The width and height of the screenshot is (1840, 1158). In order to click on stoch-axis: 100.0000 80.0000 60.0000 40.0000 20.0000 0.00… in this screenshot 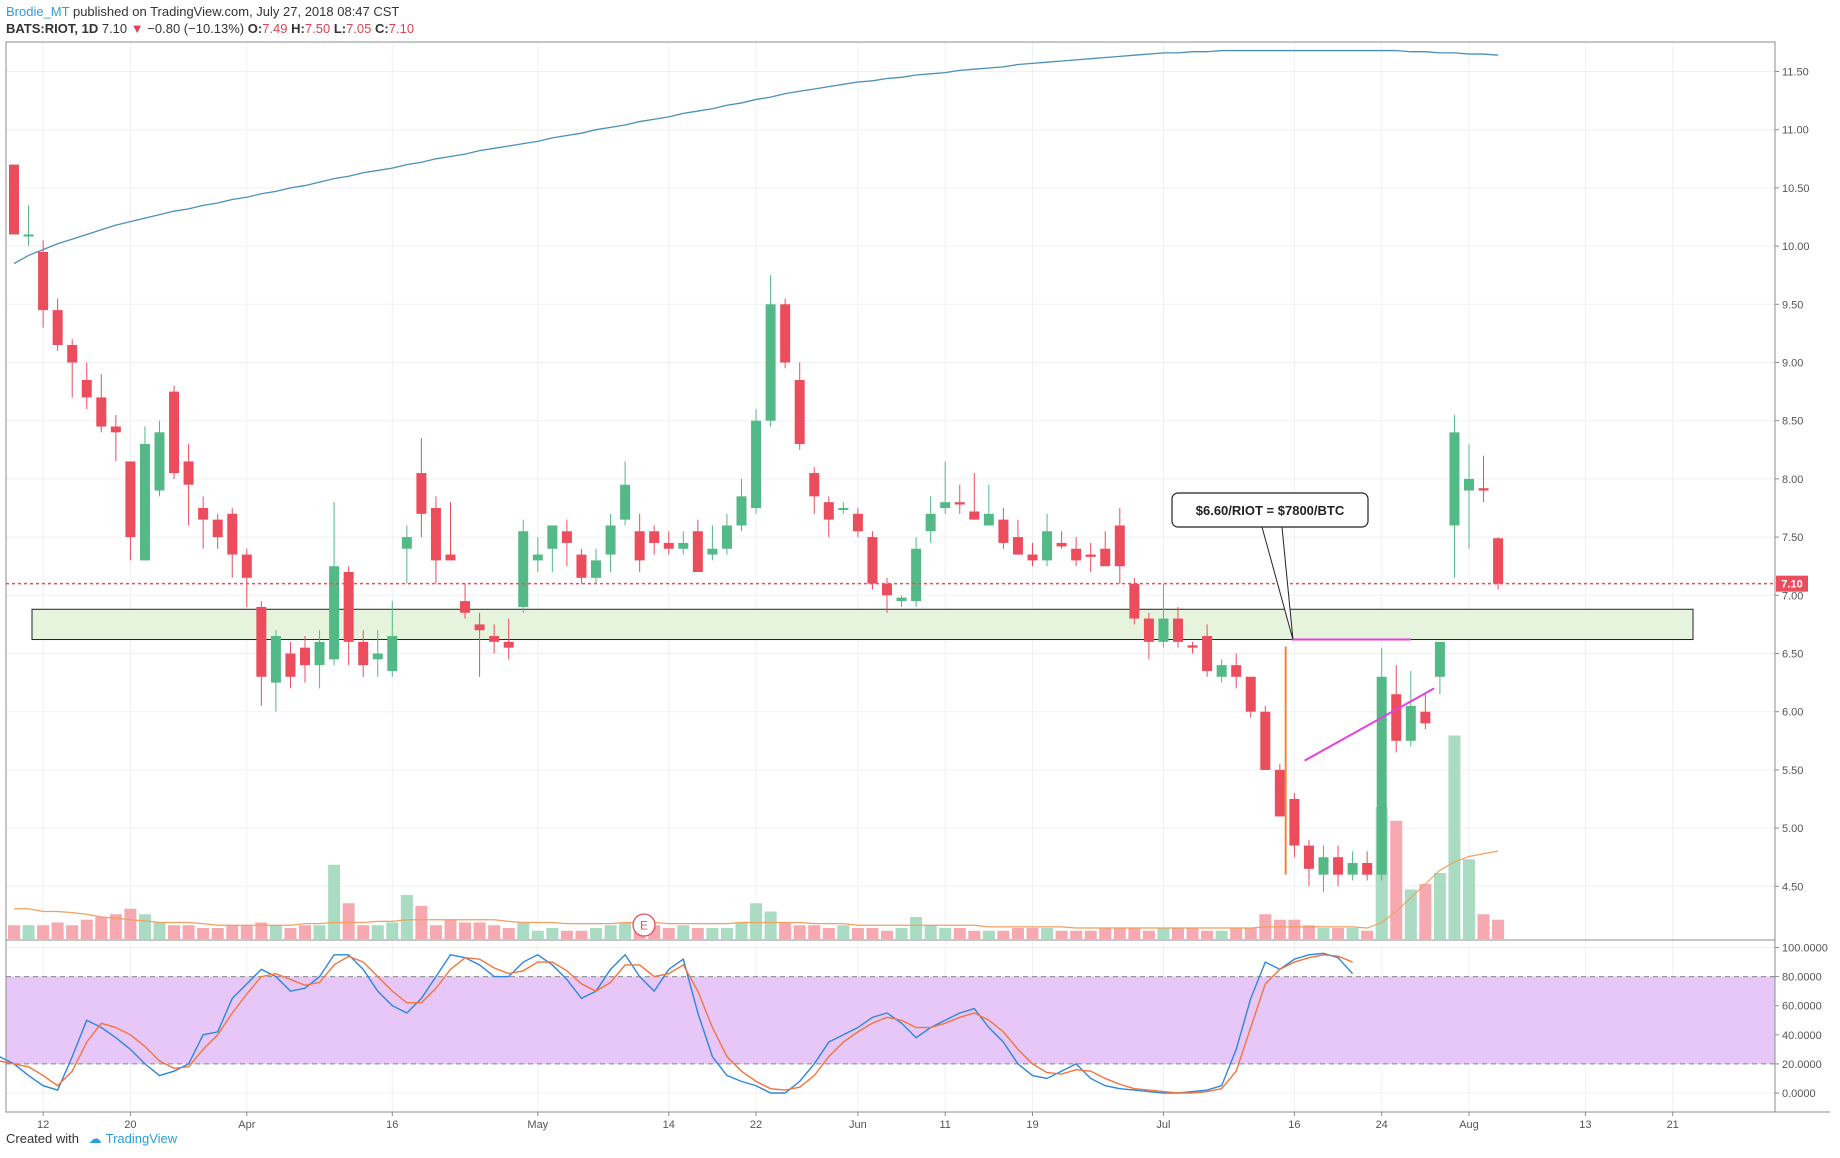, I will do `click(1801, 1022)`.